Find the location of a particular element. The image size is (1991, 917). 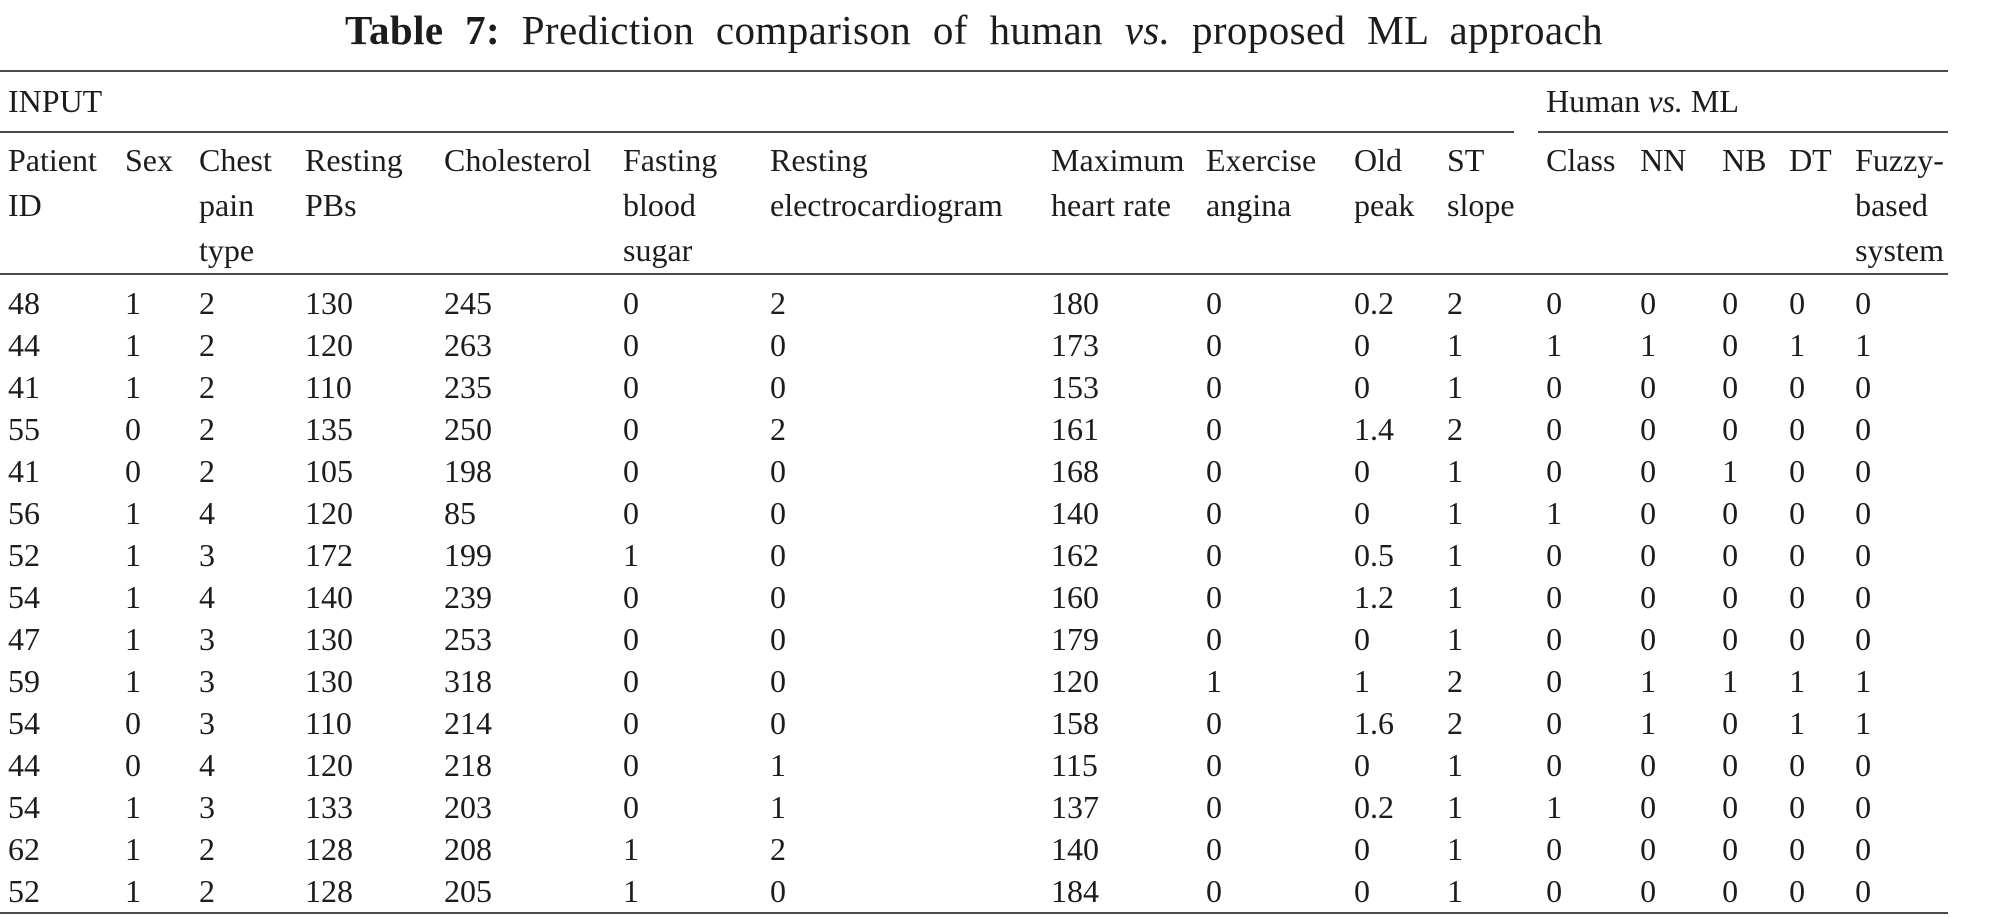

table-cell: 1.2 is located at coordinates (1374, 597).